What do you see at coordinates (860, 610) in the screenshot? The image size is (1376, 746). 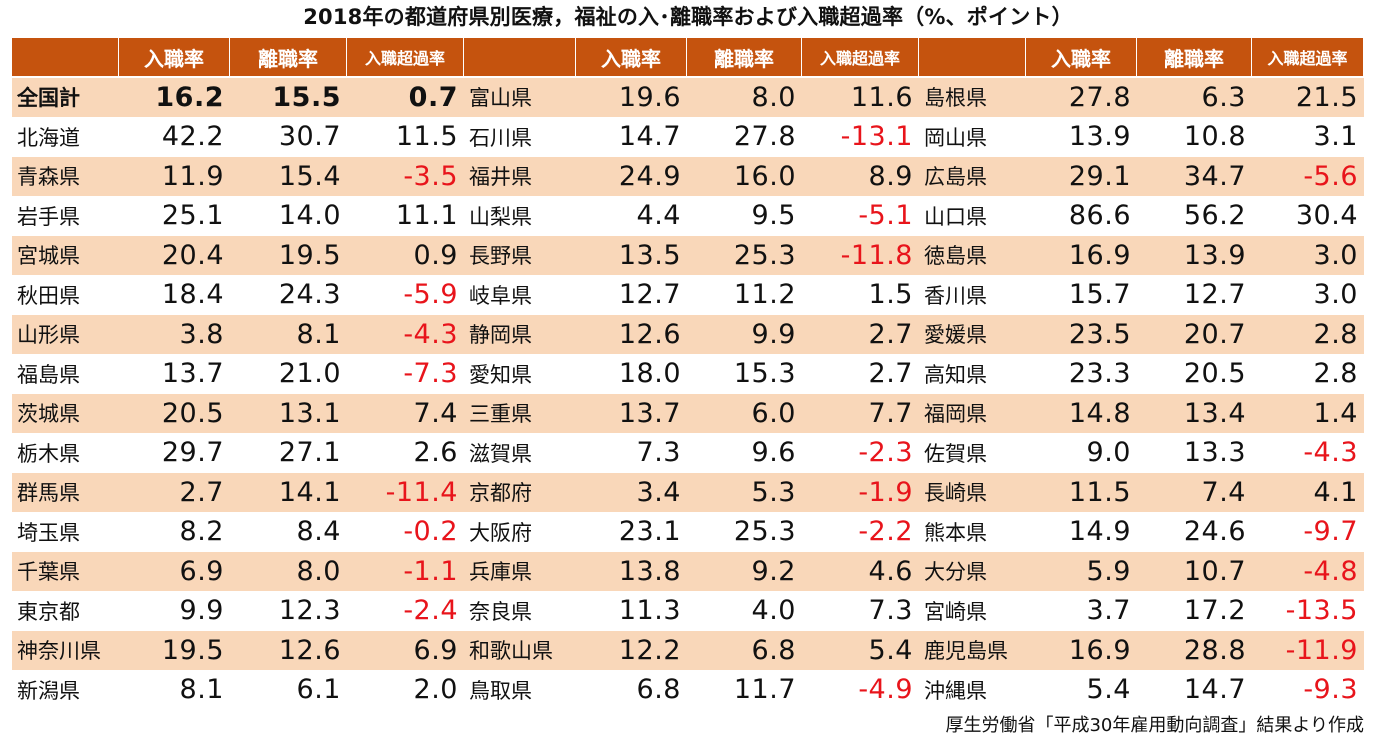 I see `excess-rate-value: 7.3` at bounding box center [860, 610].